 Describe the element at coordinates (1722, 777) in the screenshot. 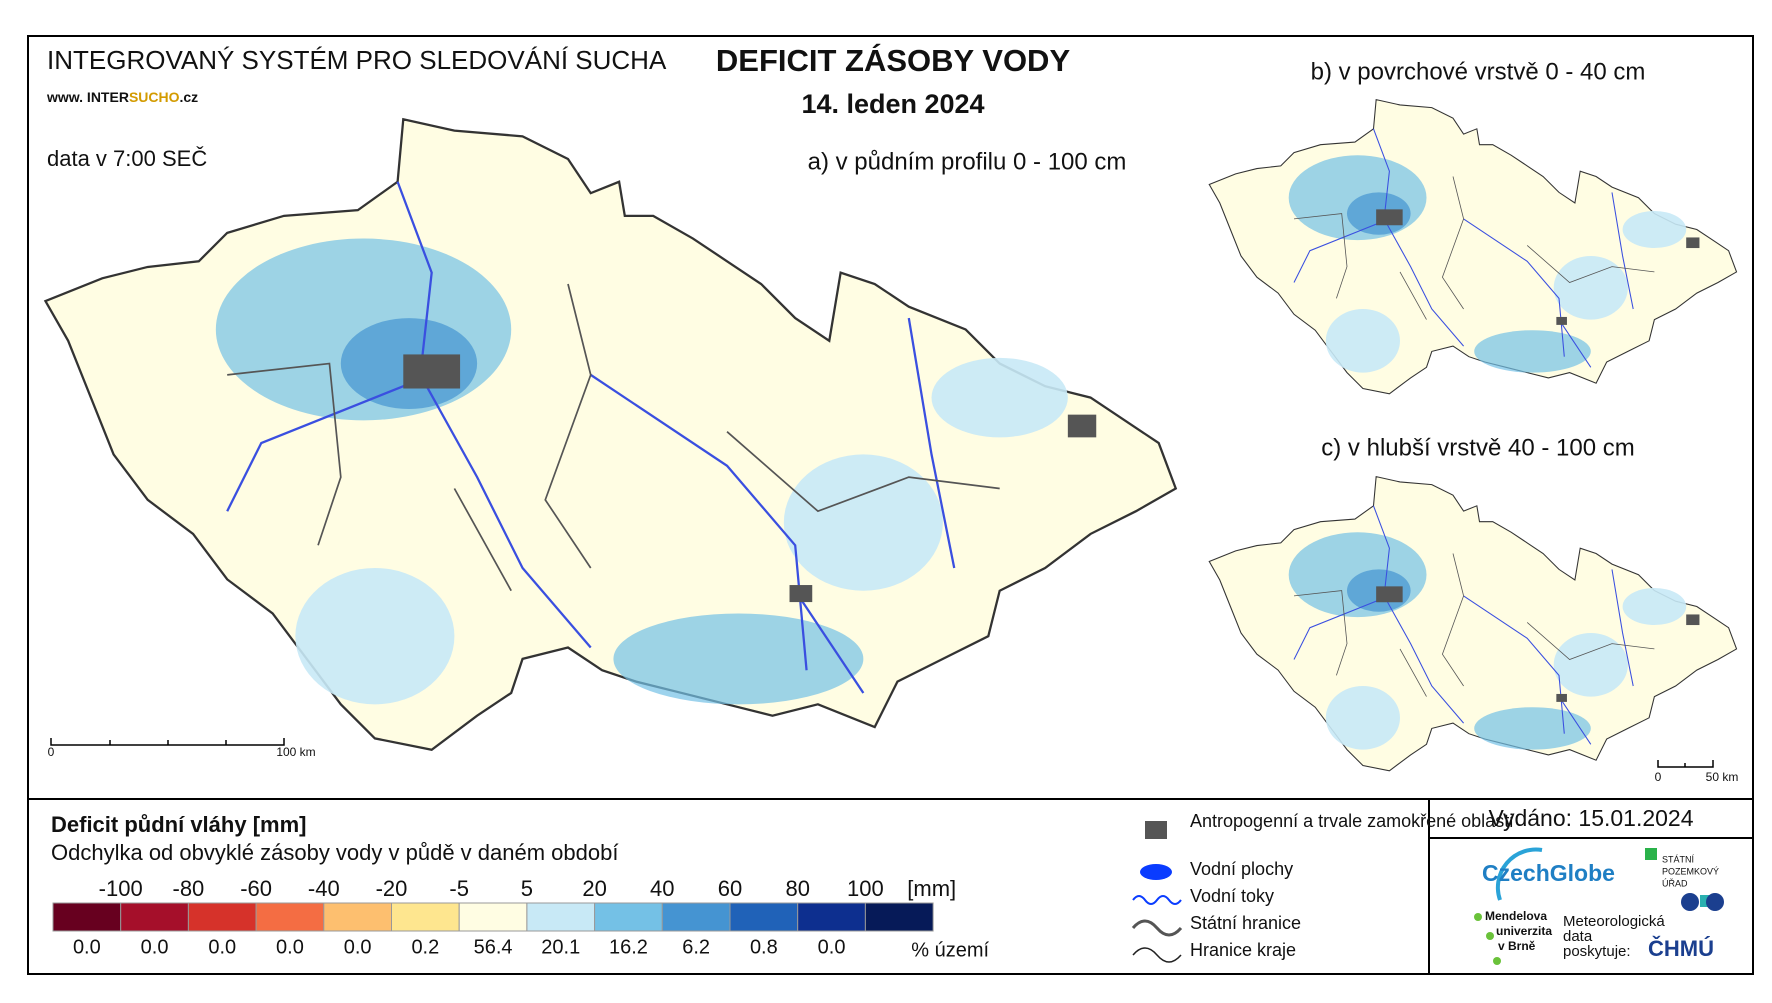

I see `scale-end-small: 50 km` at that location.